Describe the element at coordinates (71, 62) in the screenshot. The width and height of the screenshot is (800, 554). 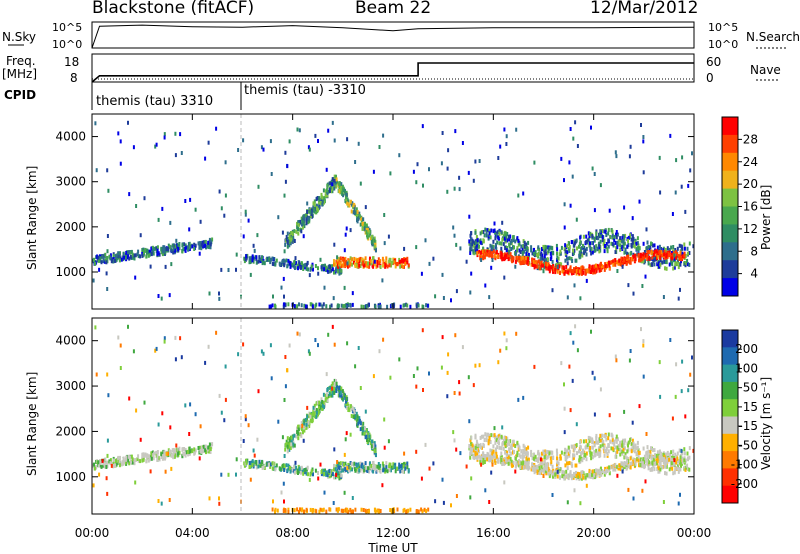
I see `freq-tick-18: 18` at that location.